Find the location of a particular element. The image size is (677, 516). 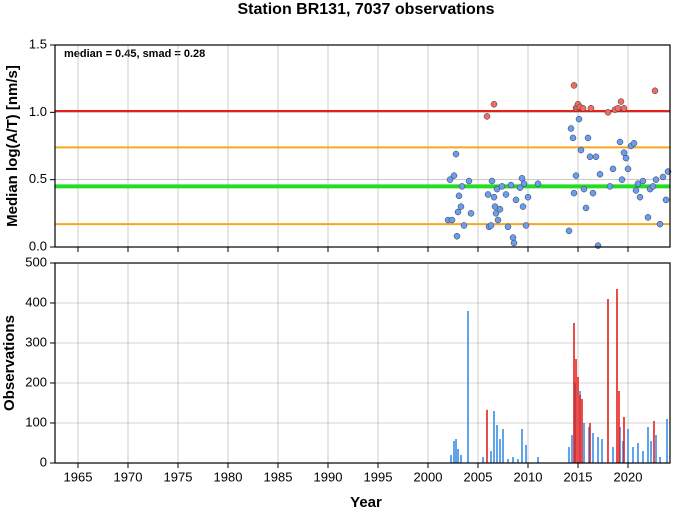

x-tick-label: 1975 is located at coordinates (178, 476).